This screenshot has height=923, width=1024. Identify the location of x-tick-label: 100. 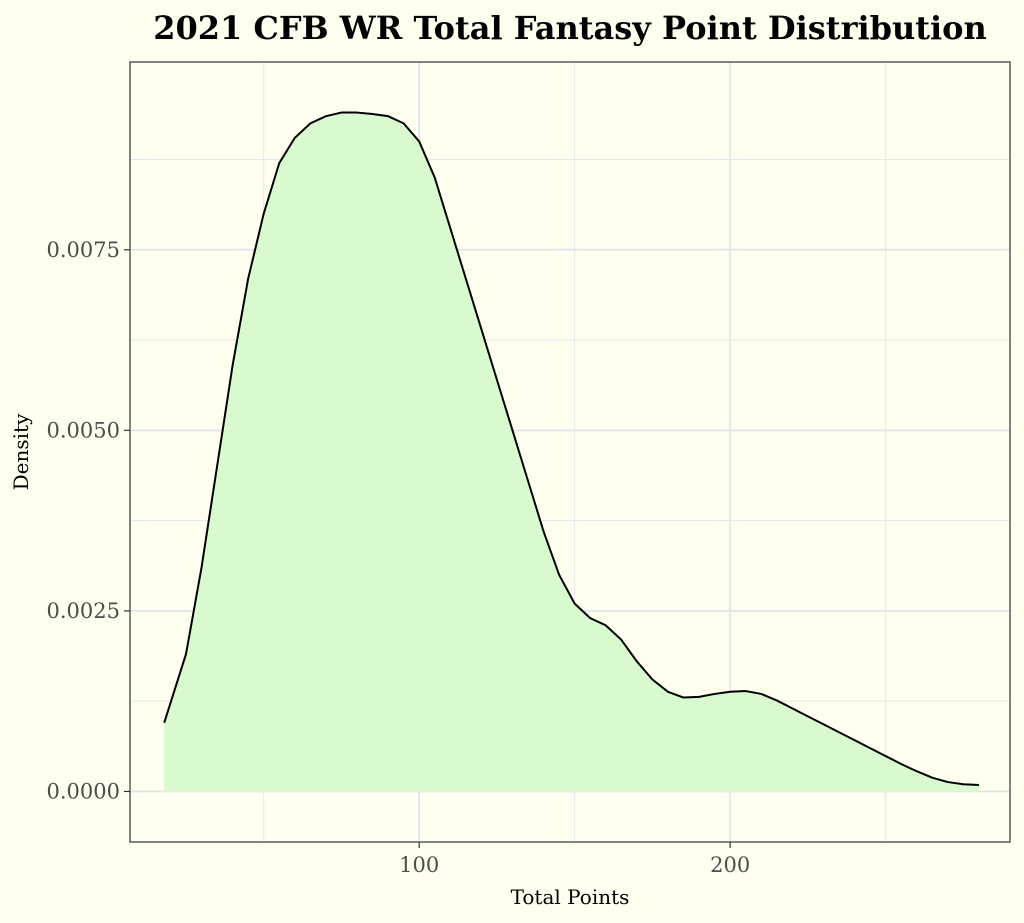
(419, 865).